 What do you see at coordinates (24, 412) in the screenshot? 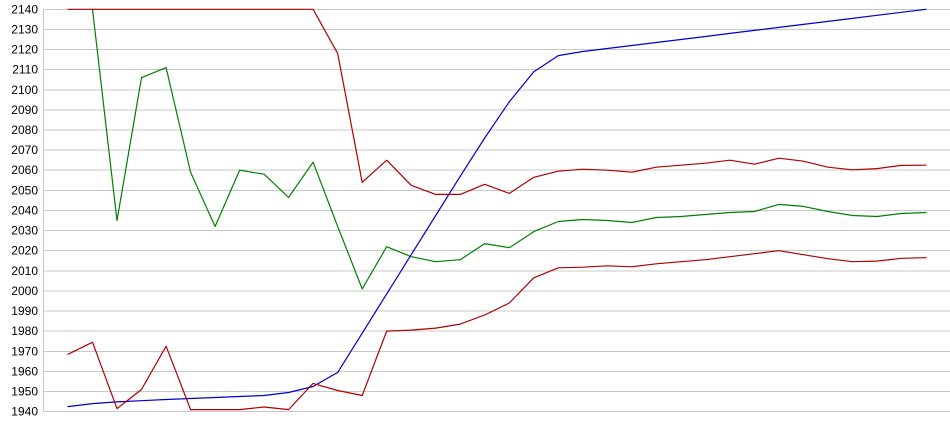
I see `y-tick-label: 1940` at bounding box center [24, 412].